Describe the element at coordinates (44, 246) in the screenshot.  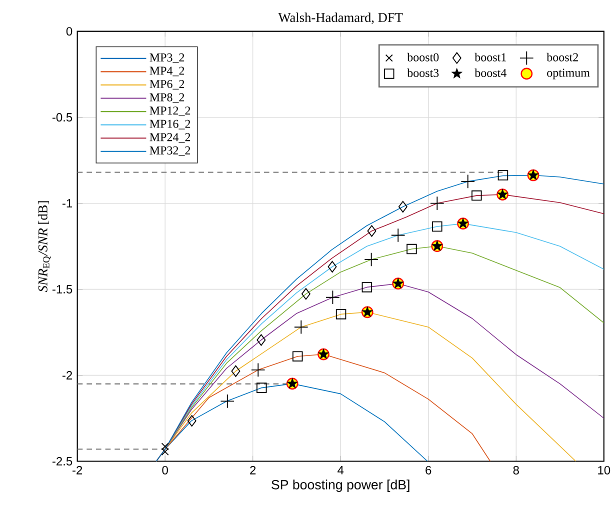
I see `y-axis-title: SNR$_{EQ}$/SNR [dB]` at that location.